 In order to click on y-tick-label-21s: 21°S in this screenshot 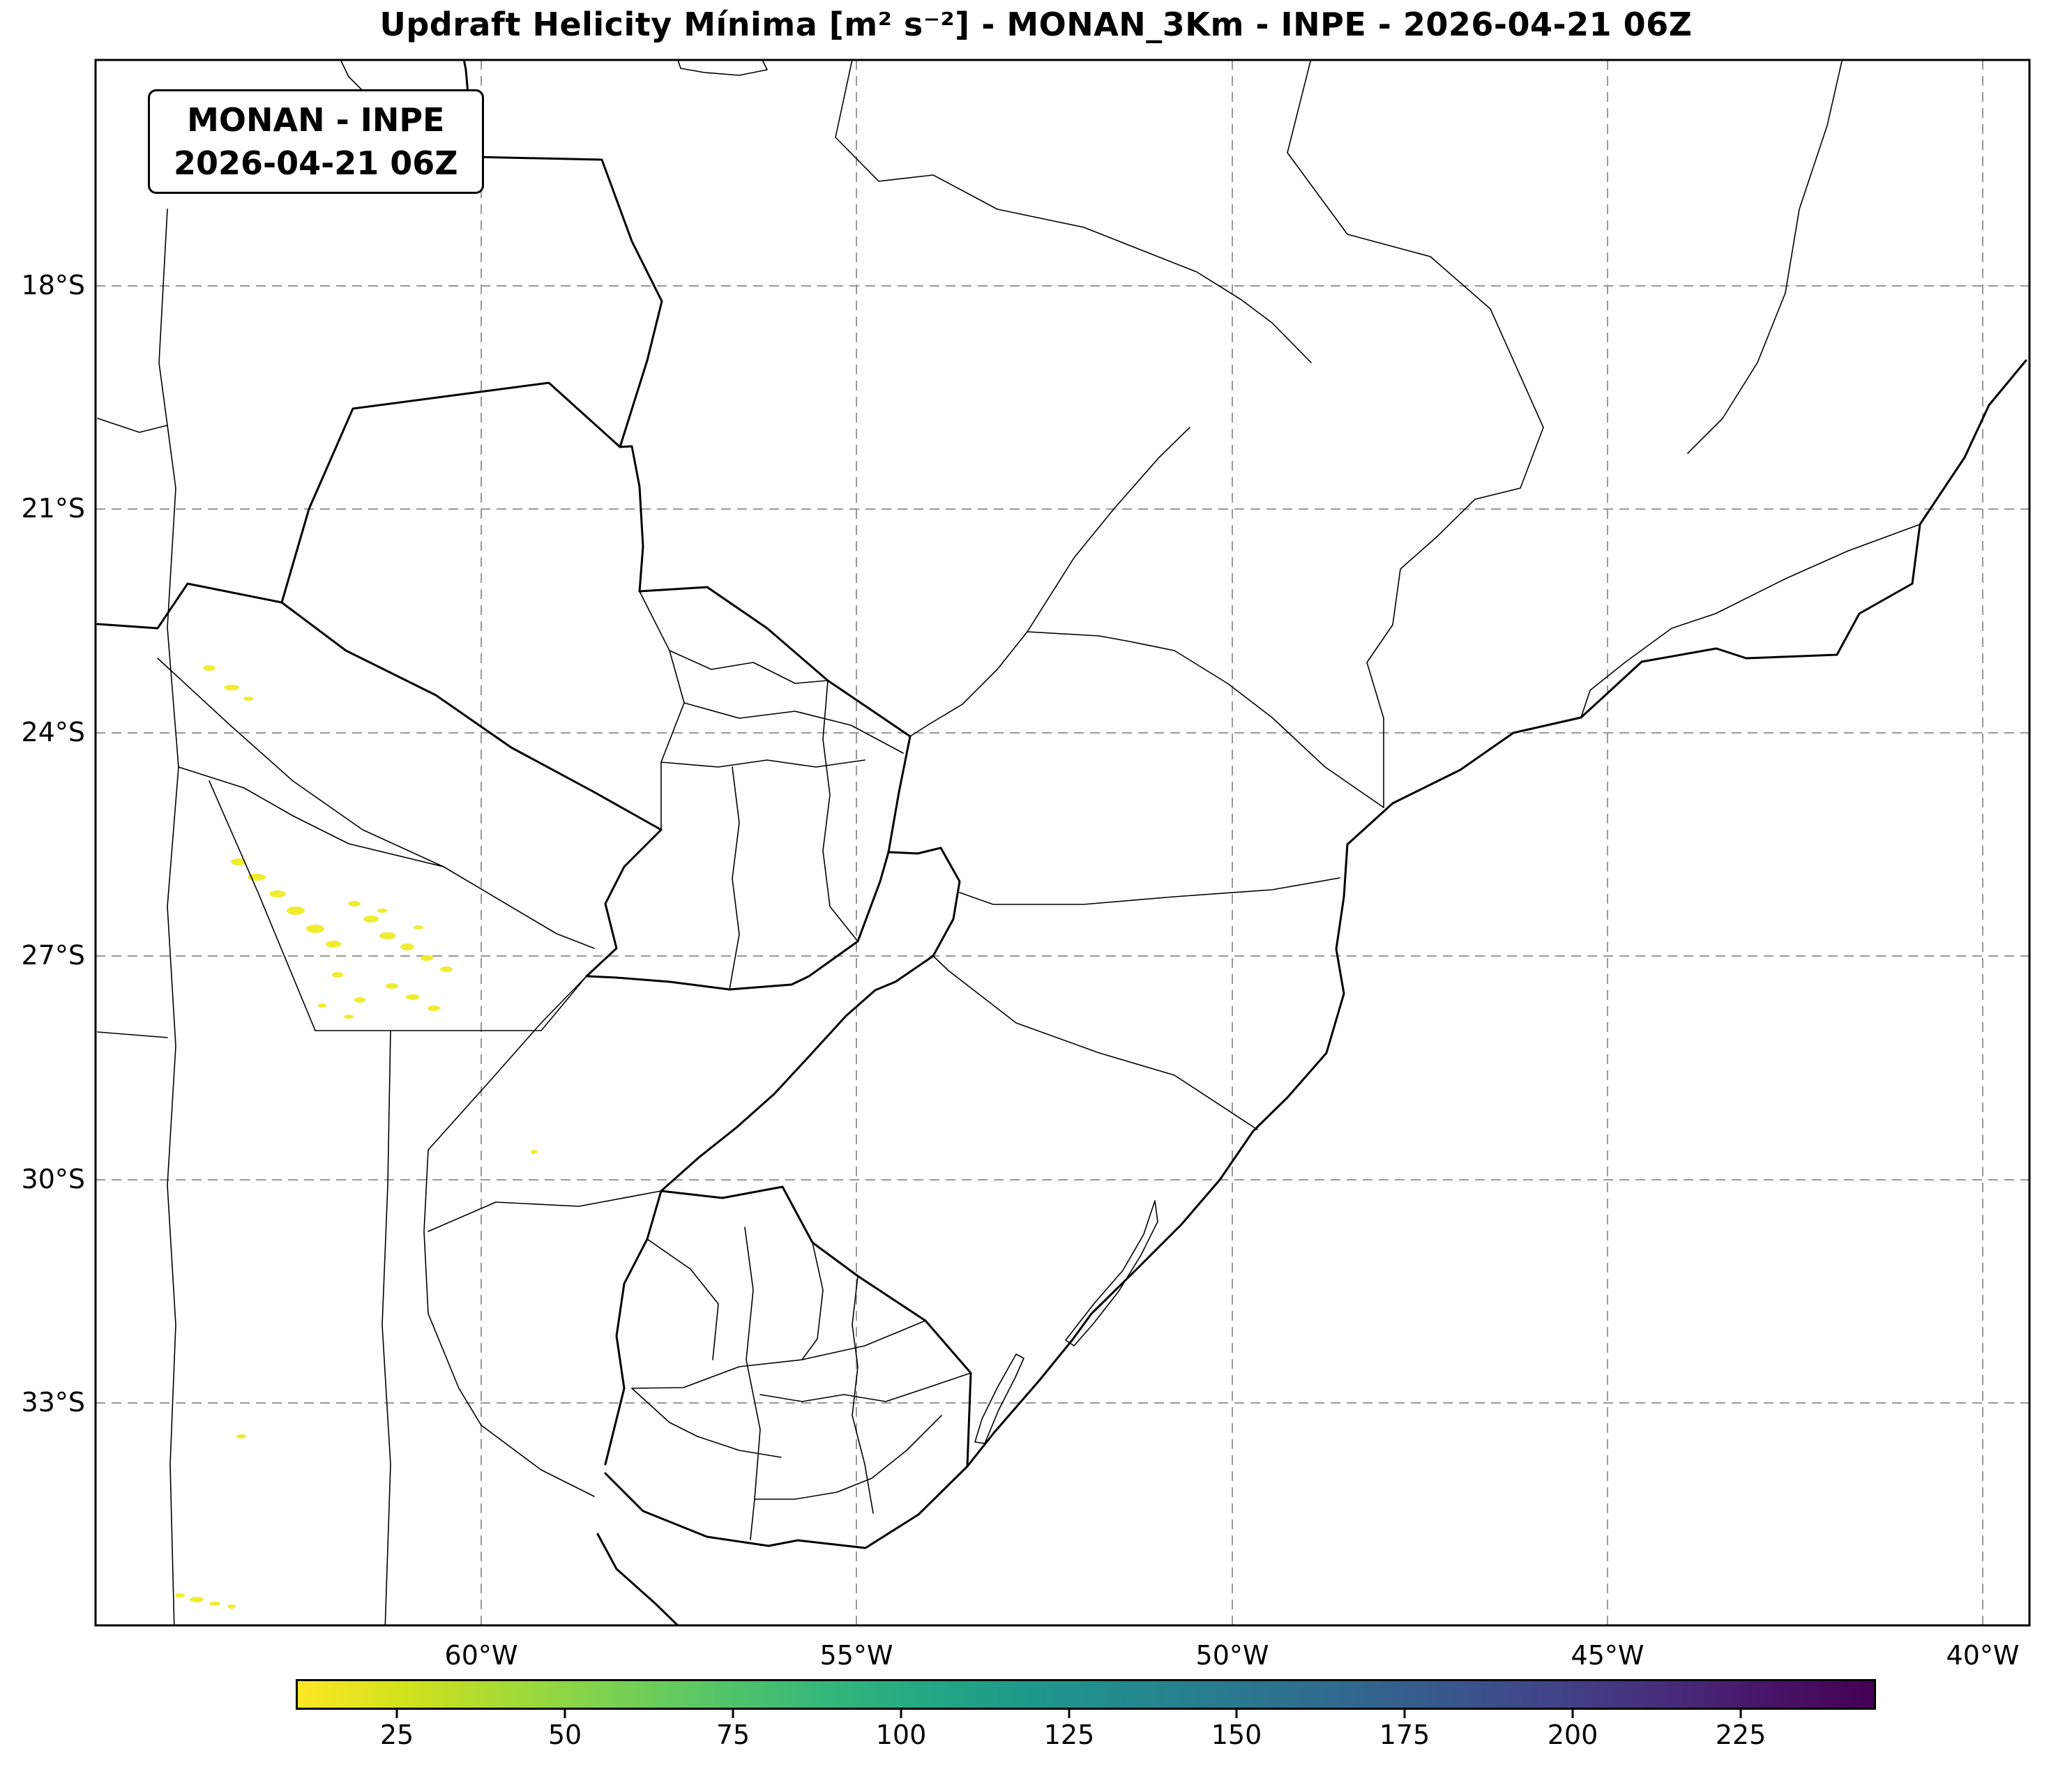, I will do `click(53, 509)`.